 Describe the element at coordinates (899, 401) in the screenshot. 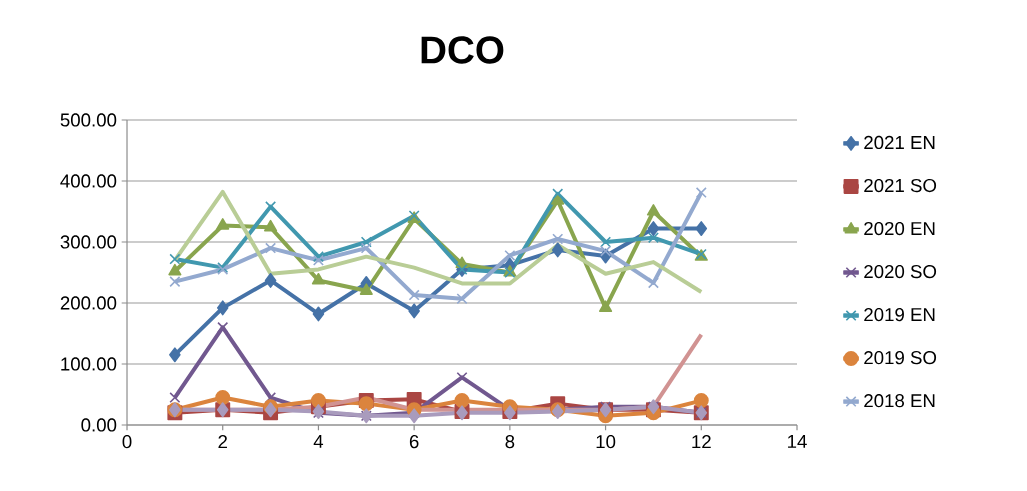

I see `legend-label: 2018 EN` at that location.